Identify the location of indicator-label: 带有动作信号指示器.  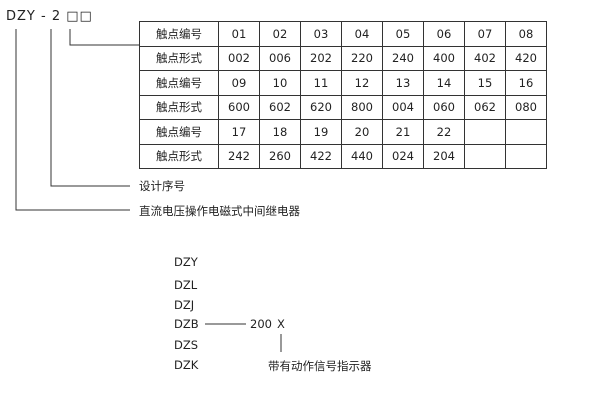
(320, 366).